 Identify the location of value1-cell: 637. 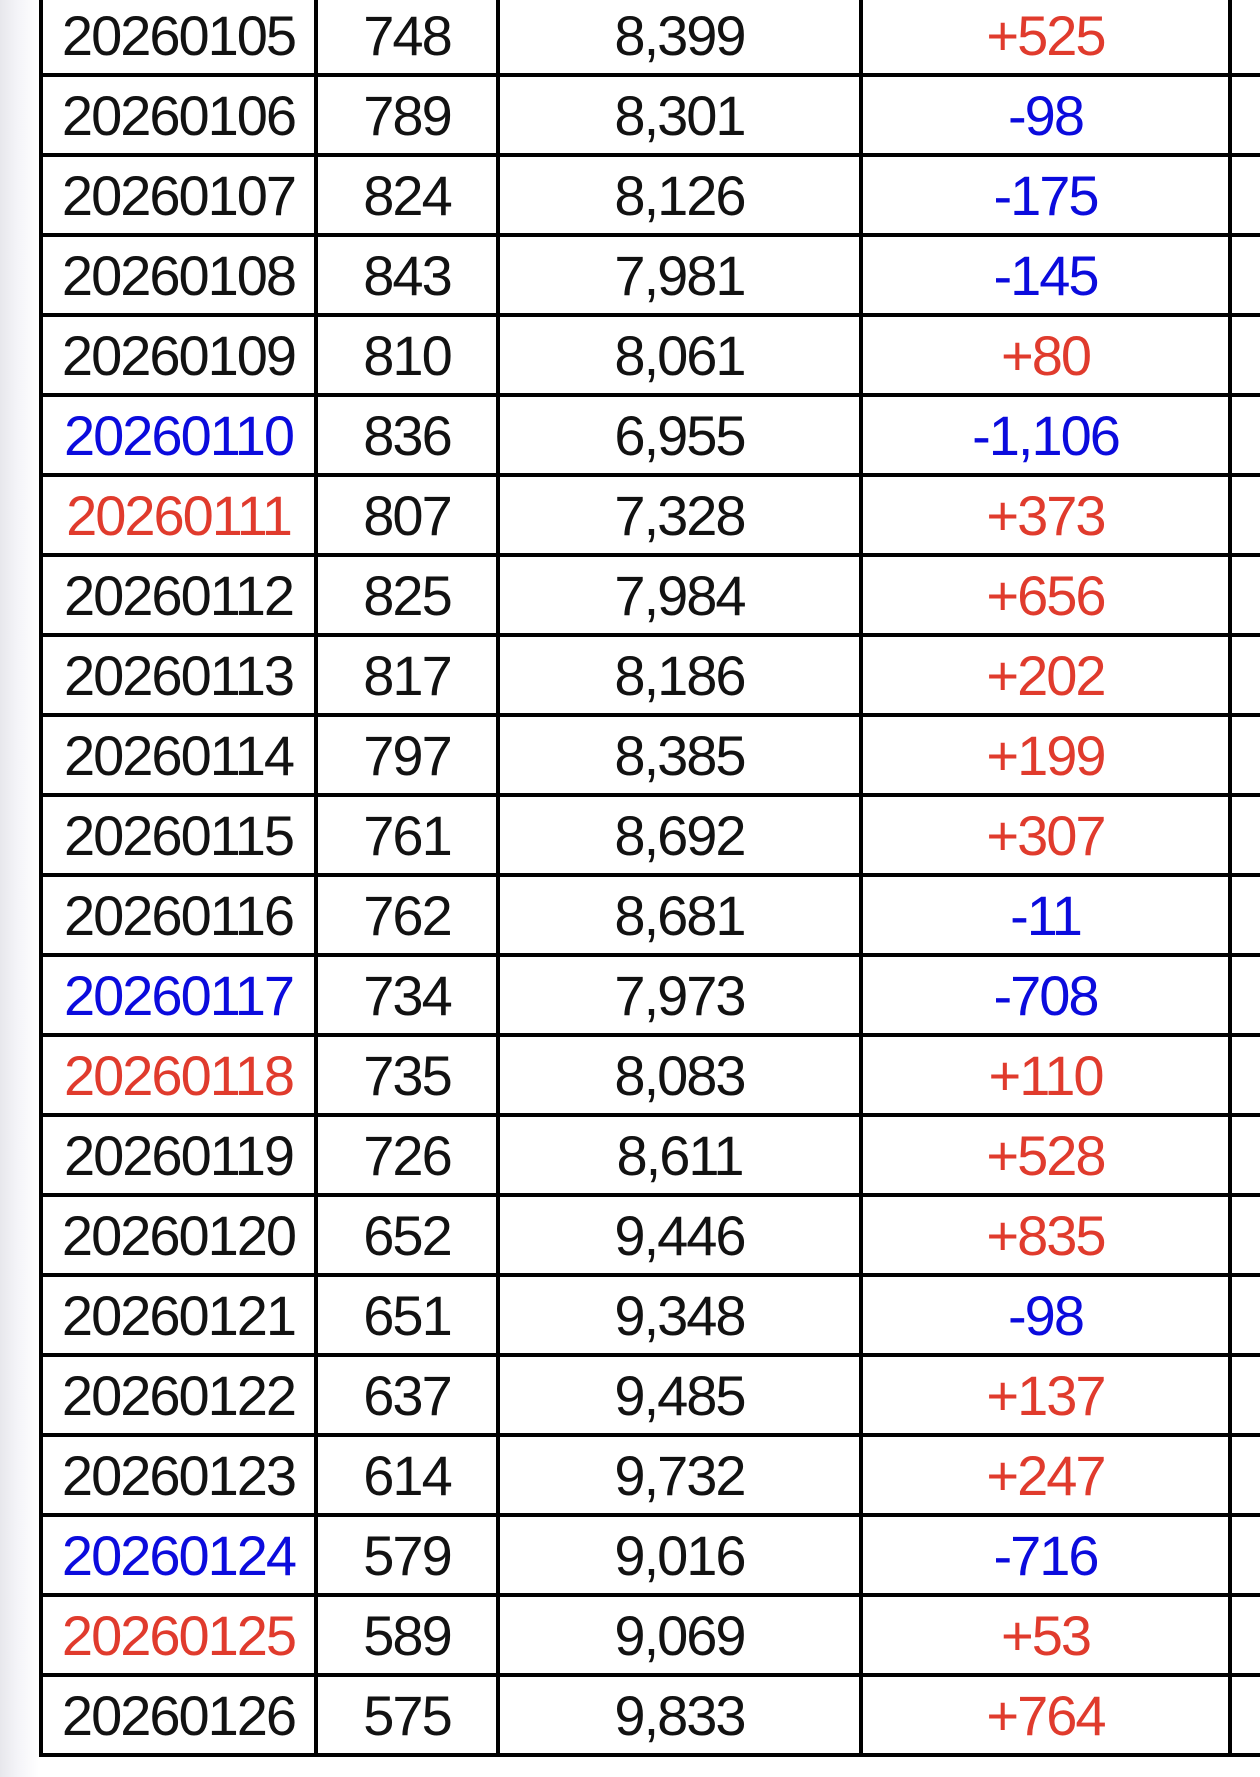
(407, 1395).